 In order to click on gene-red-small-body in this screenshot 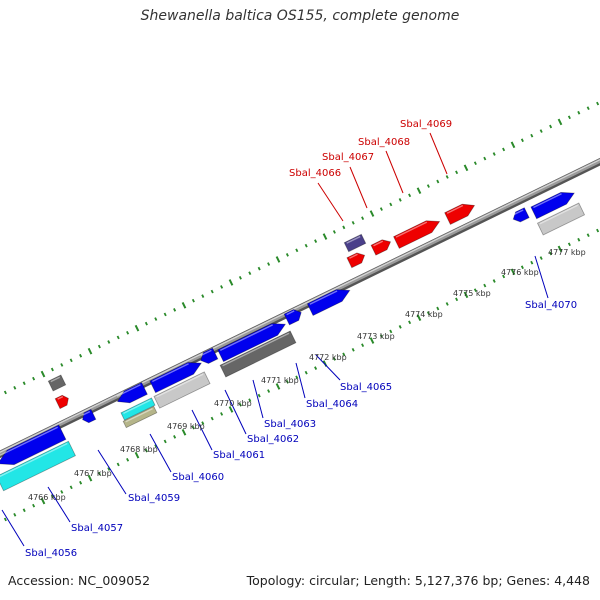, I will do `click(61, 402)`.